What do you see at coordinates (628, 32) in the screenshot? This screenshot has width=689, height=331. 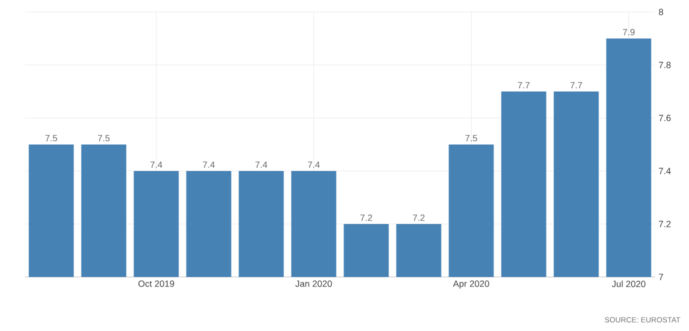 I see `data-label: 7.9` at bounding box center [628, 32].